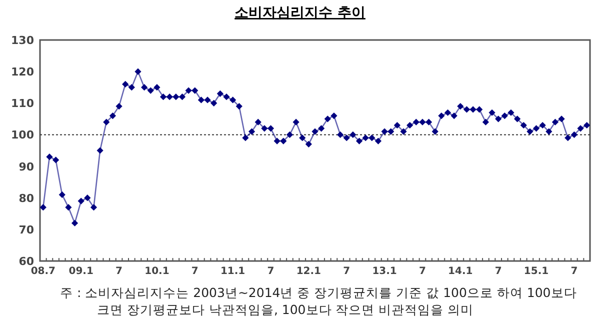 This screenshot has width=600, height=322. What do you see at coordinates (536, 271) in the screenshot?
I see `x-tick-label: 15.1` at bounding box center [536, 271].